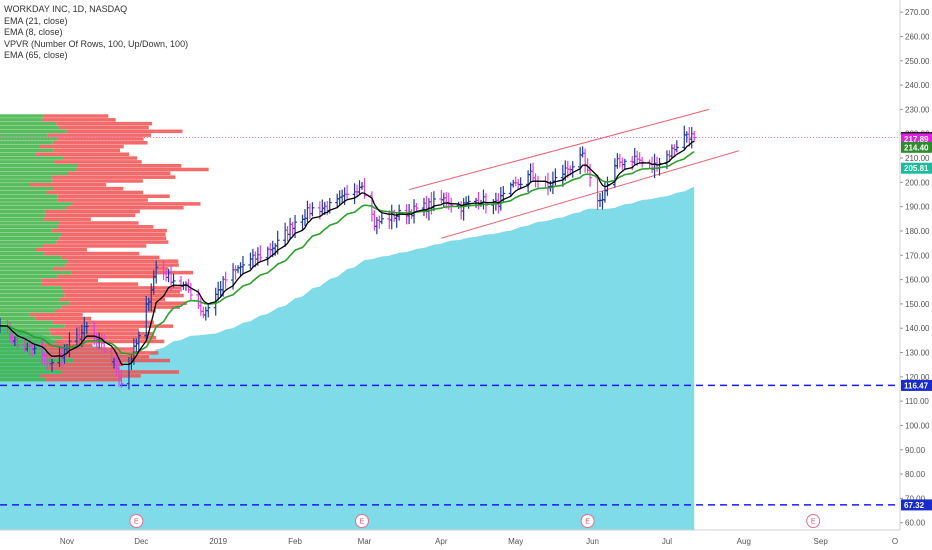 The width and height of the screenshot is (932, 550). What do you see at coordinates (916, 505) in the screenshot?
I see `price-tag: 67.32` at bounding box center [916, 505].